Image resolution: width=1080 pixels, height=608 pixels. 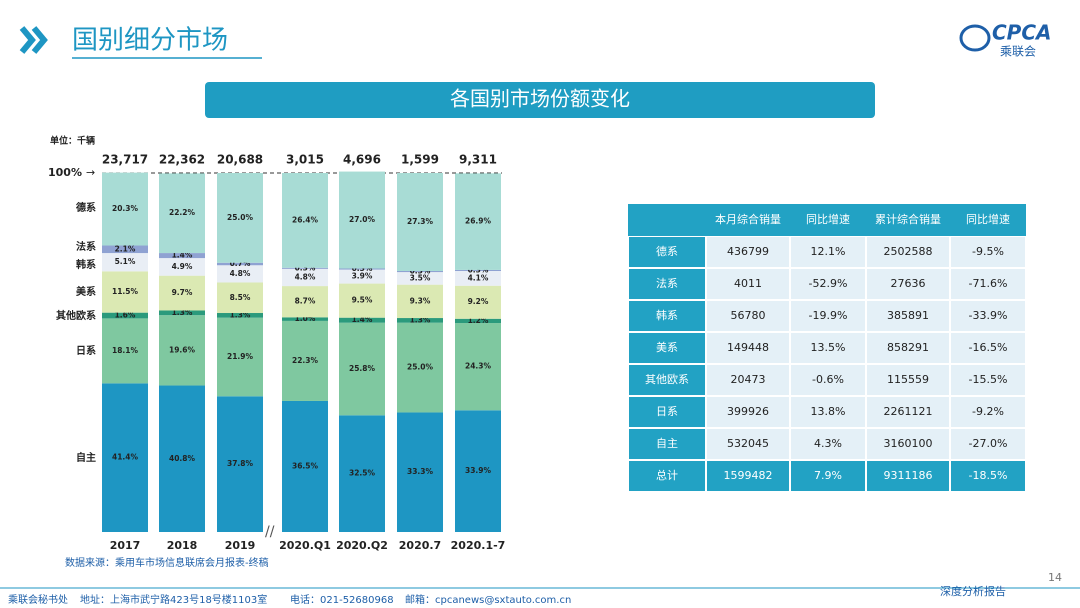 What do you see at coordinates (828, 219) in the screenshot?
I see `table-header-cell: 同比增速` at bounding box center [828, 219].